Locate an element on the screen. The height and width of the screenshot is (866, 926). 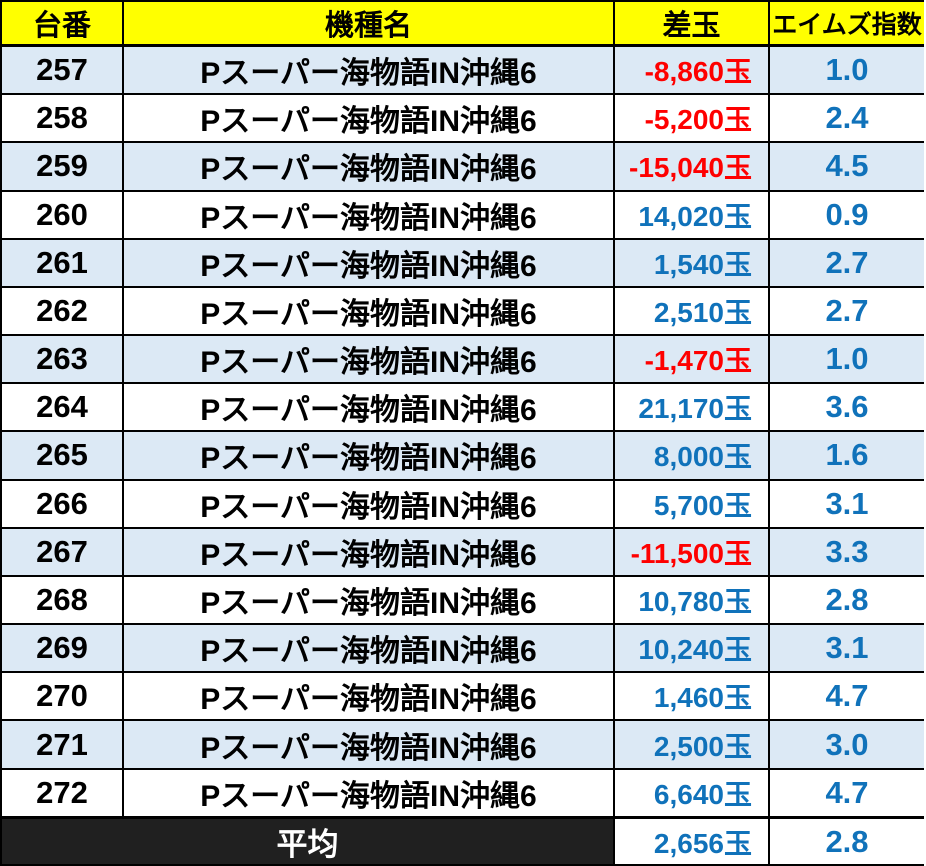
table-row: 264 Pスーパー海物語IN沖縄6 21,170玉 3.6 is located at coordinates (462, 407).